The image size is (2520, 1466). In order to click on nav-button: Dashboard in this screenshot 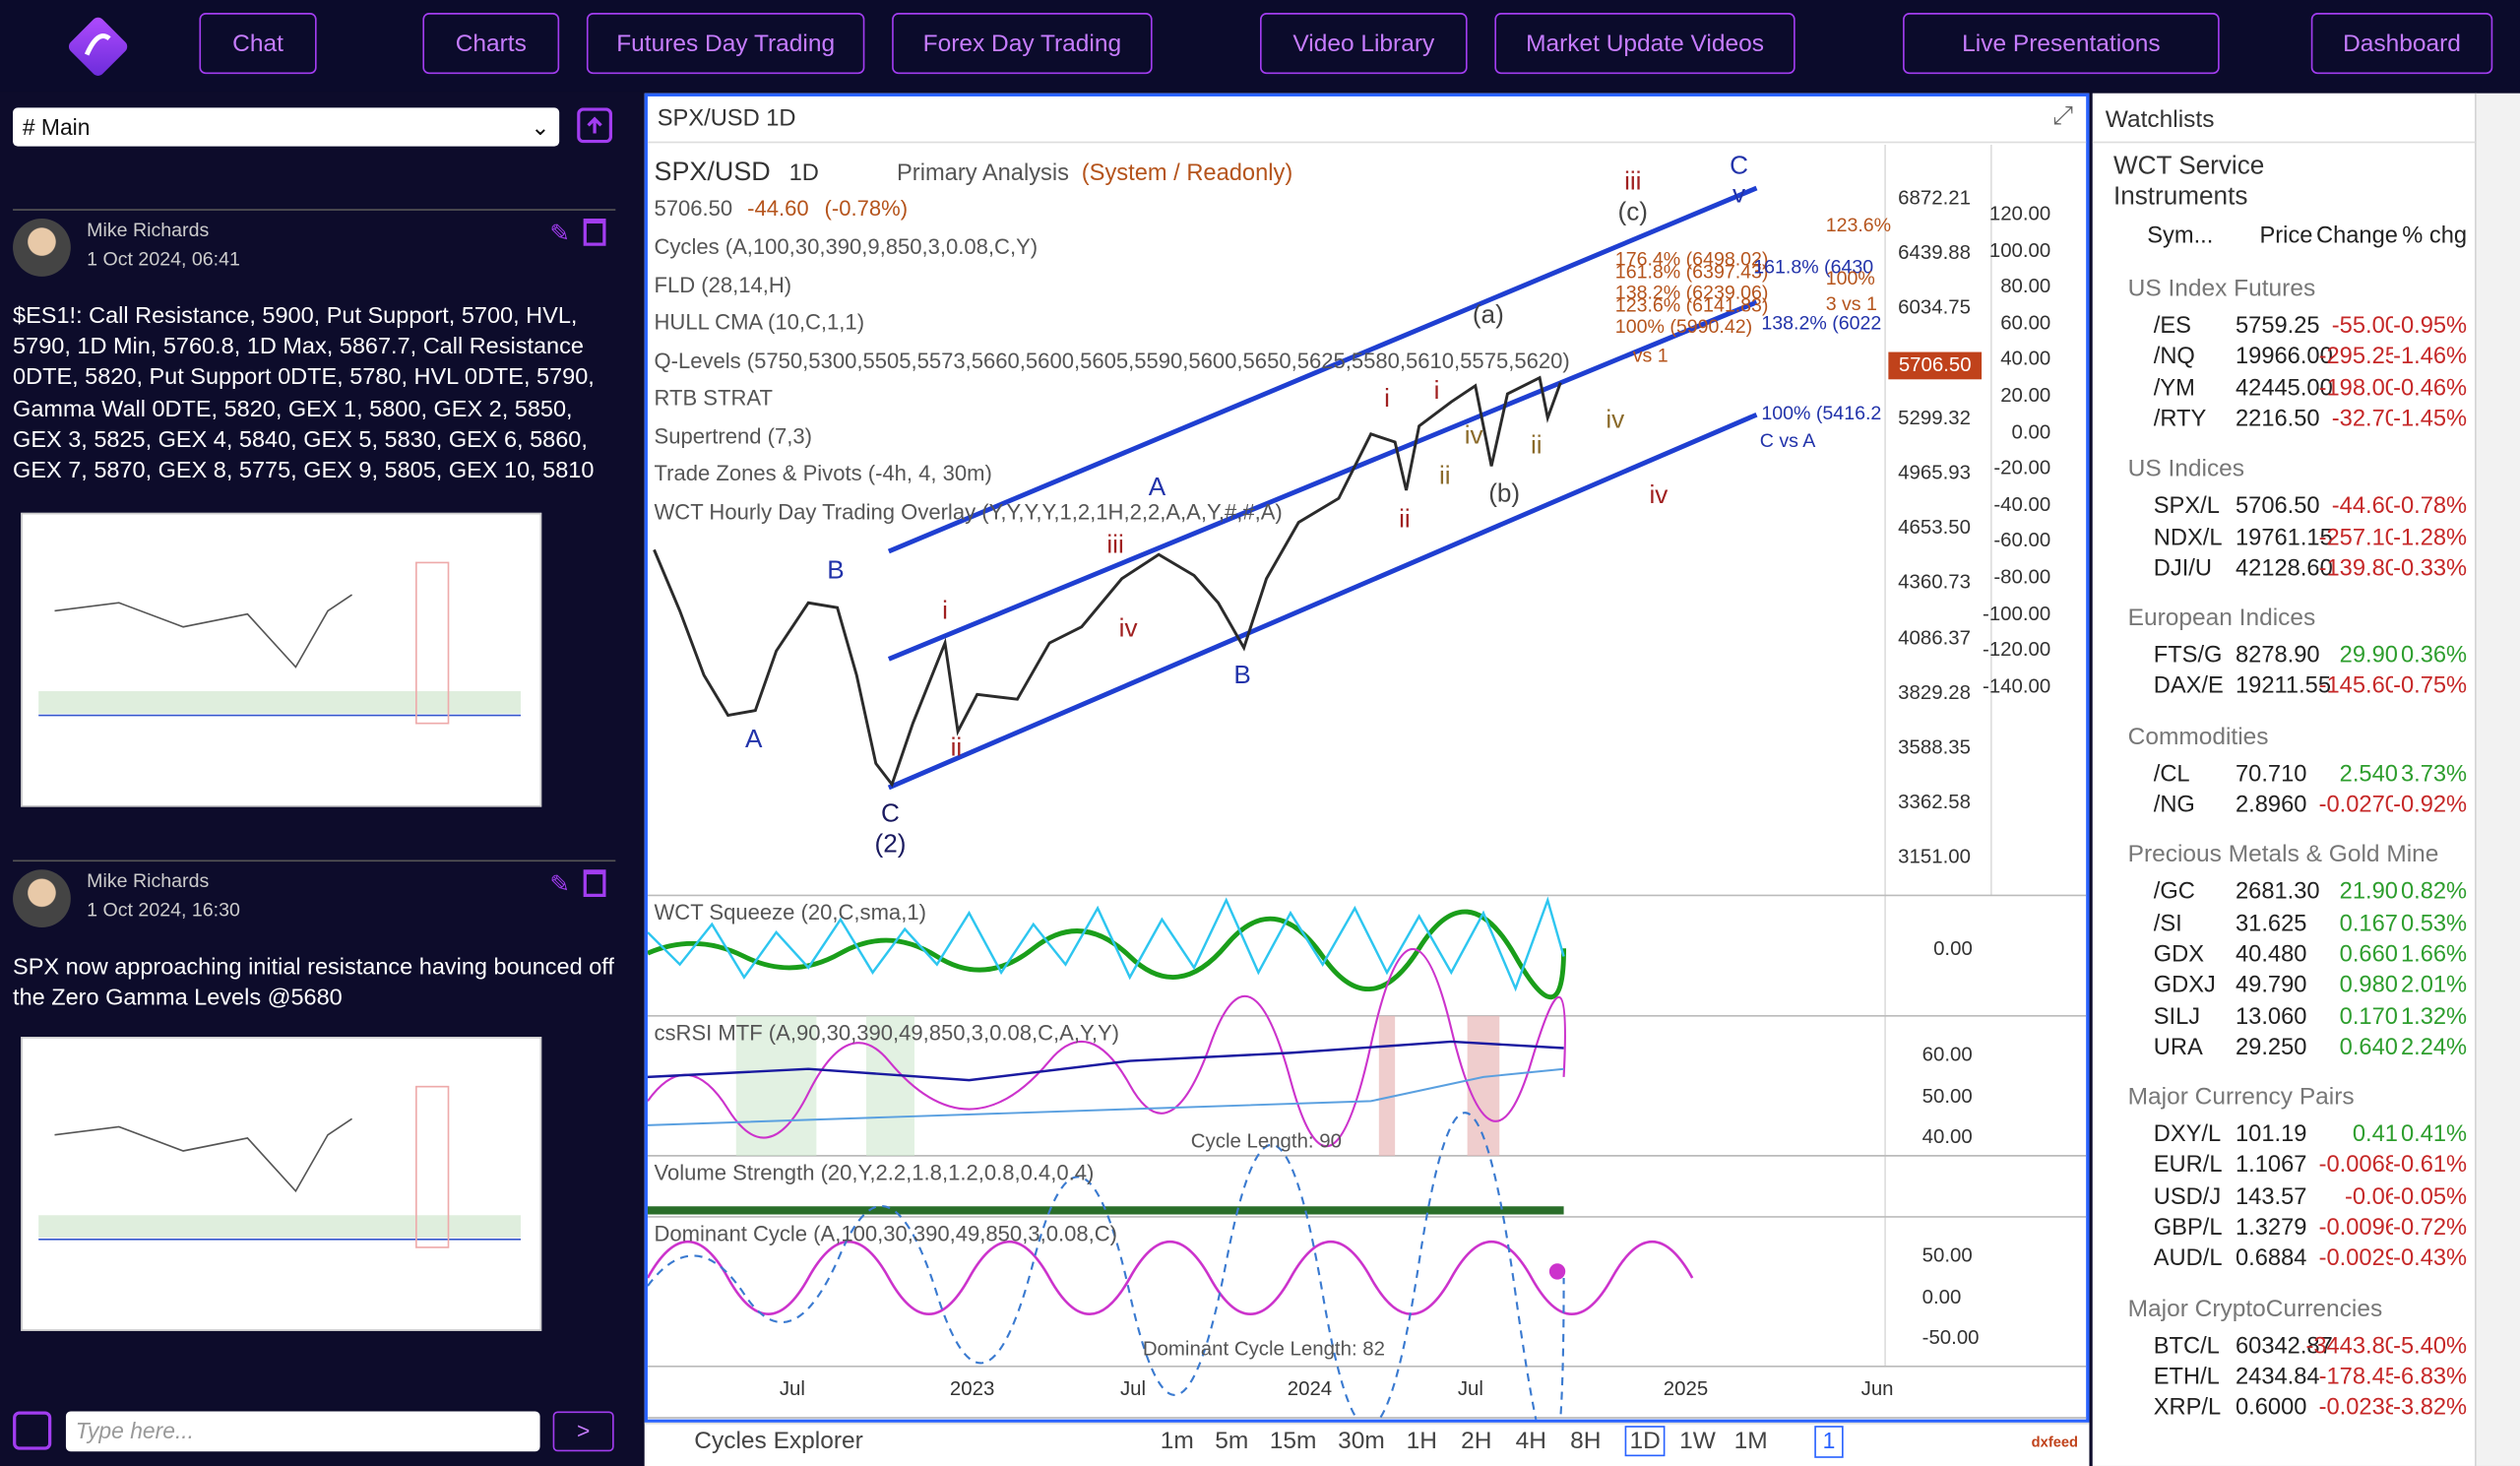, I will do `click(2401, 44)`.